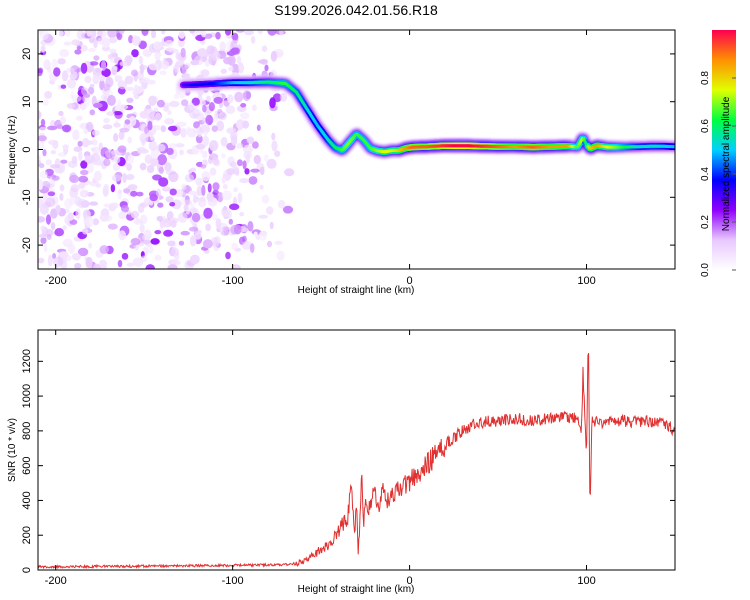 The width and height of the screenshot is (750, 600). I want to click on snr-x-label: Height of straight line (km), so click(356, 589).